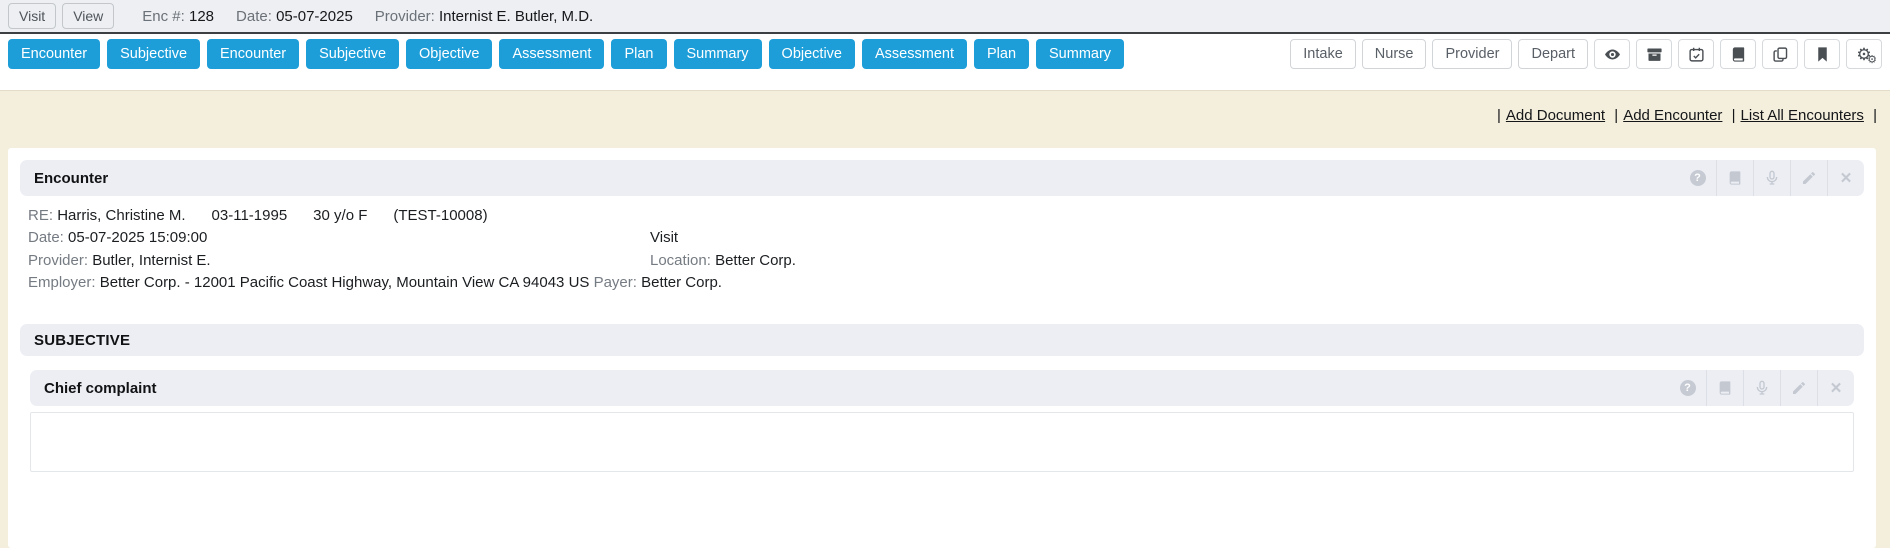 The image size is (1890, 548). I want to click on location-value: Better Corp., so click(755, 260).